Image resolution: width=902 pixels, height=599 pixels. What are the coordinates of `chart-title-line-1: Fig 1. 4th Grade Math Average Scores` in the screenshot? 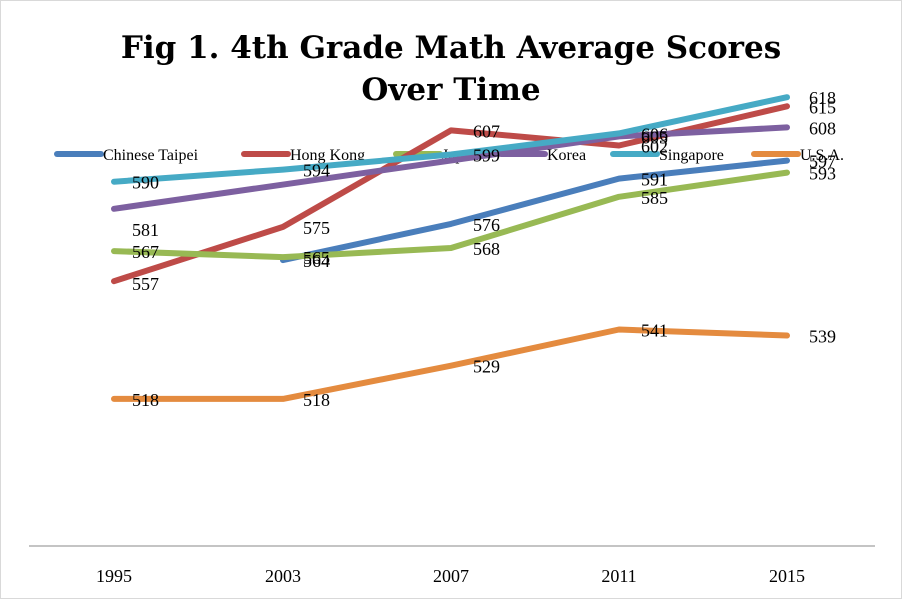 It's located at (451, 48).